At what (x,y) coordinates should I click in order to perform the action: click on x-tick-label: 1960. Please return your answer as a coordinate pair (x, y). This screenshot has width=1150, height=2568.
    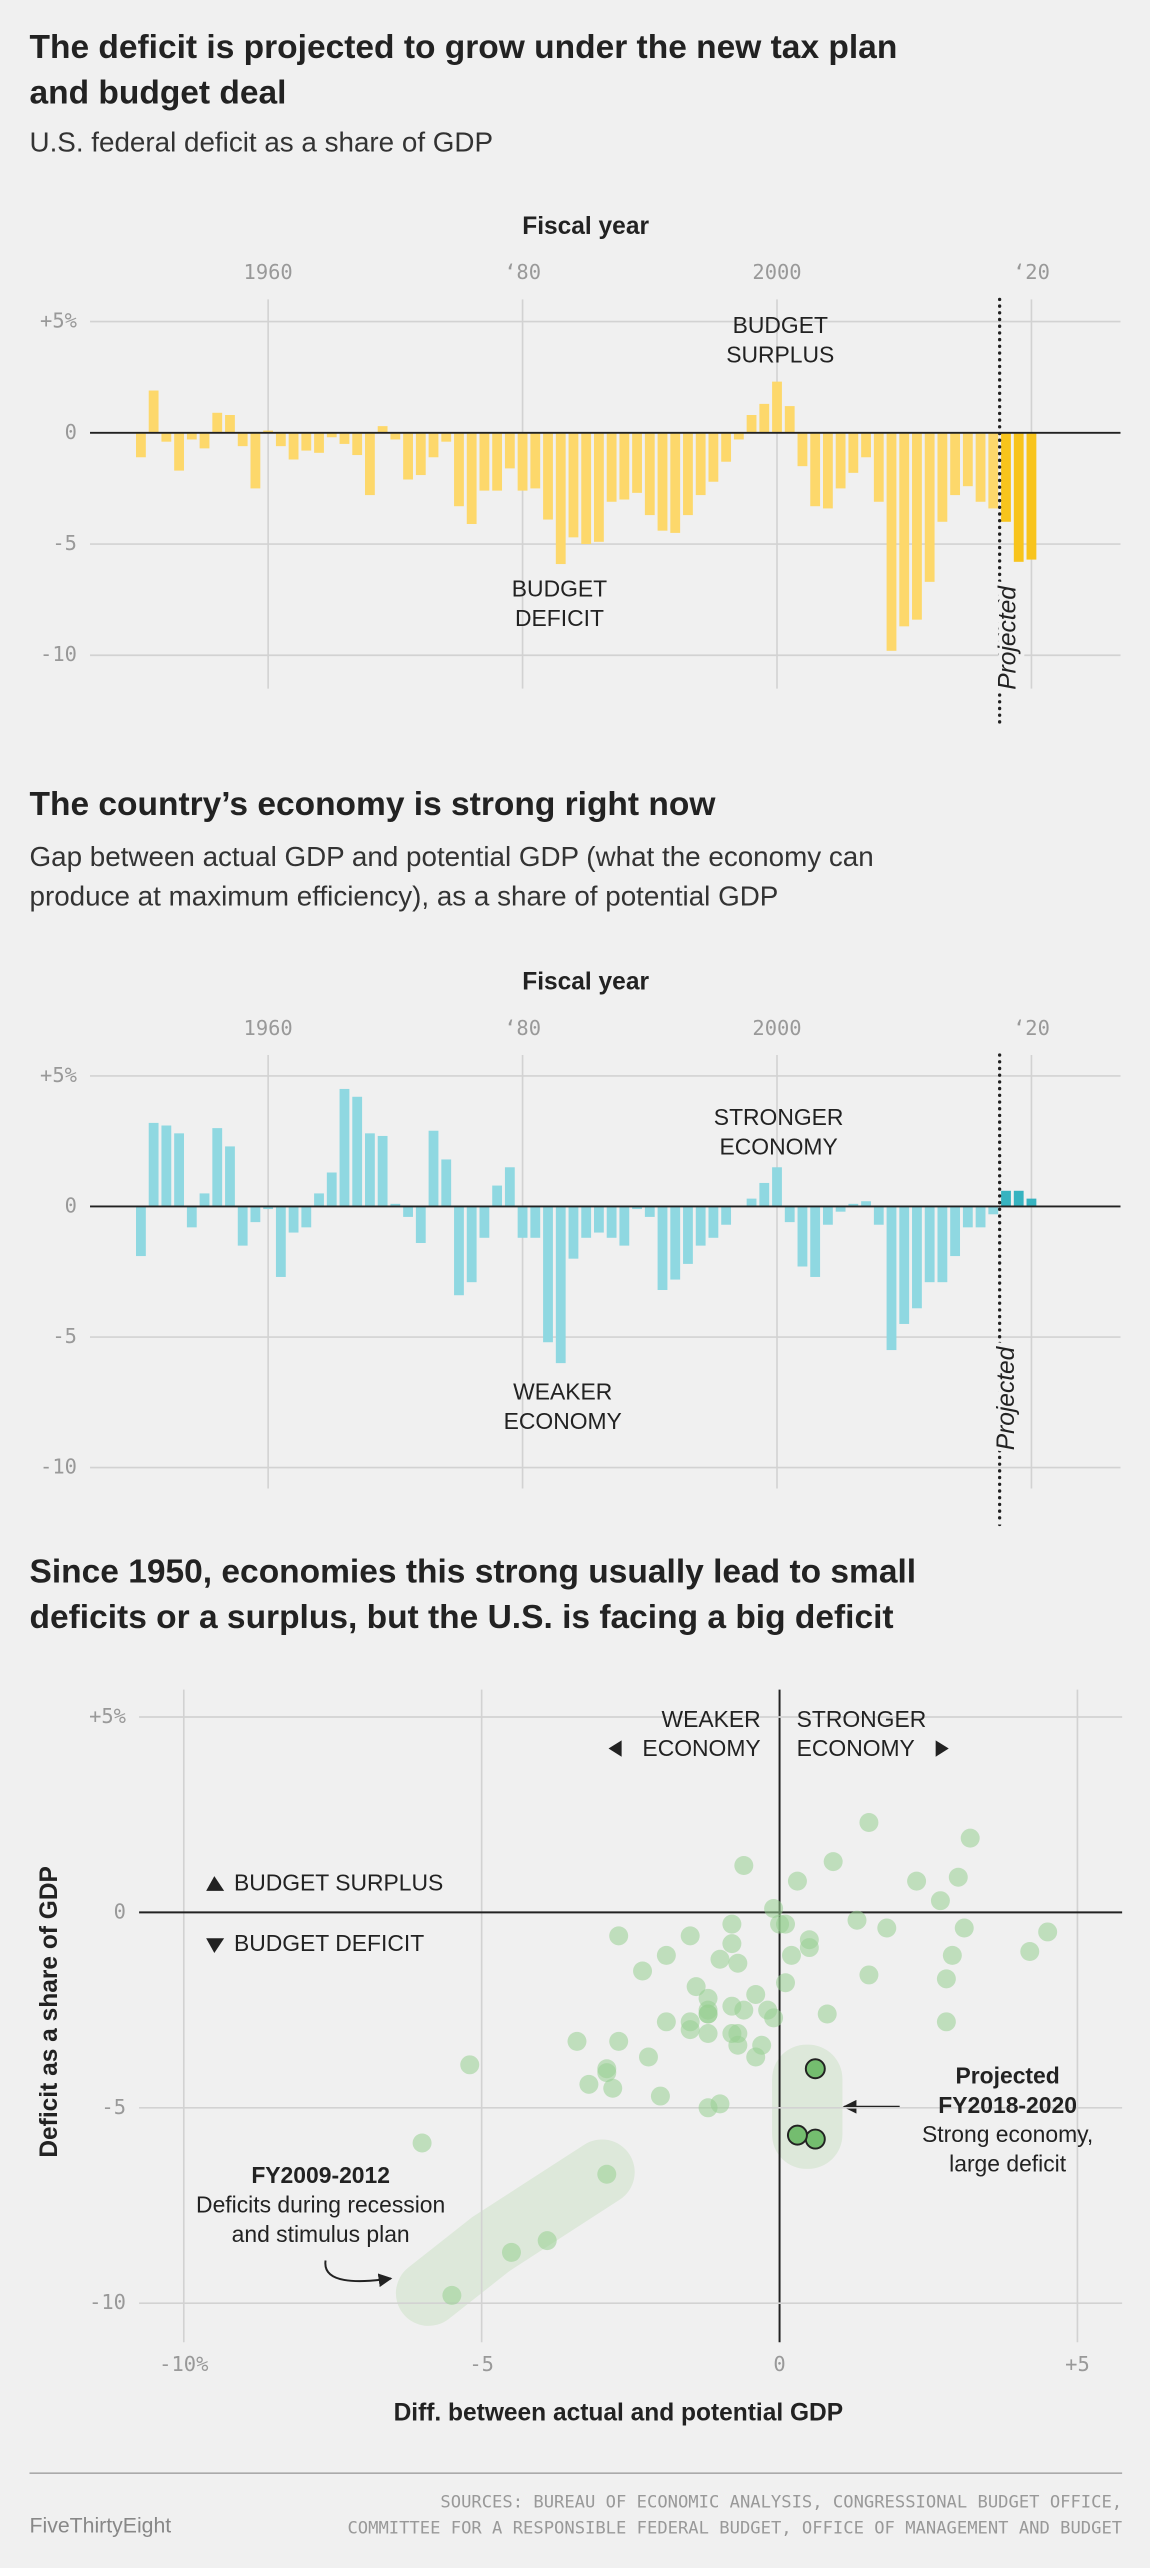
    Looking at the image, I should click on (268, 272).